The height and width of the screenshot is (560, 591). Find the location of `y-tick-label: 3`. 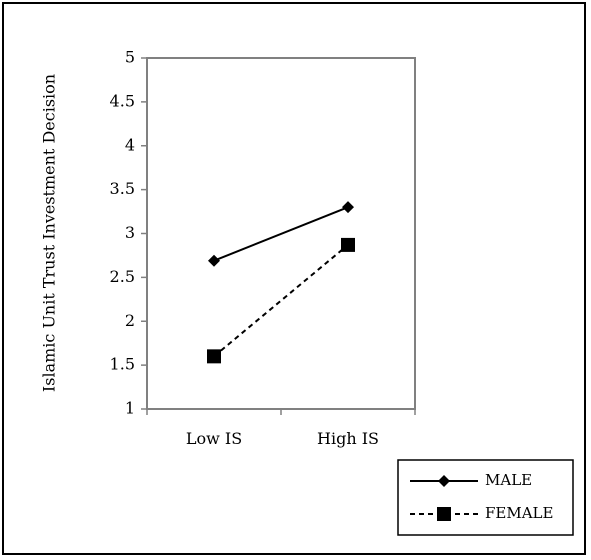

y-tick-label: 3 is located at coordinates (130, 232).